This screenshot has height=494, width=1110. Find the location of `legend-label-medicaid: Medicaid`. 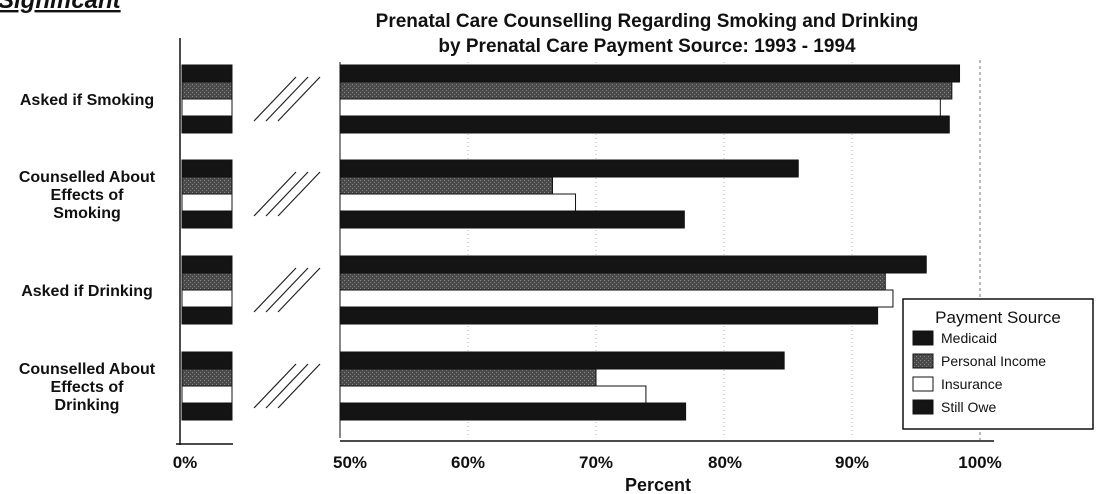

legend-label-medicaid: Medicaid is located at coordinates (969, 338).